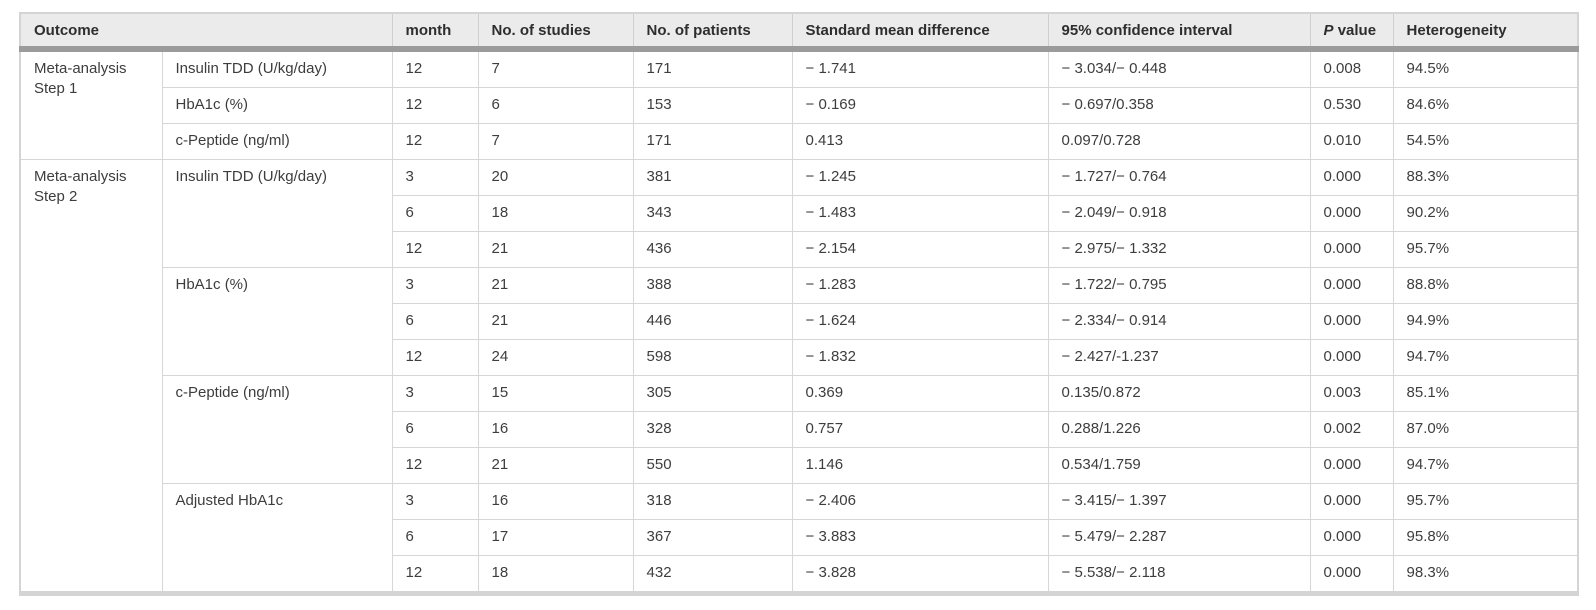 The image size is (1596, 610). I want to click on heterogeneity-cell: 94.7%, so click(1485, 357).